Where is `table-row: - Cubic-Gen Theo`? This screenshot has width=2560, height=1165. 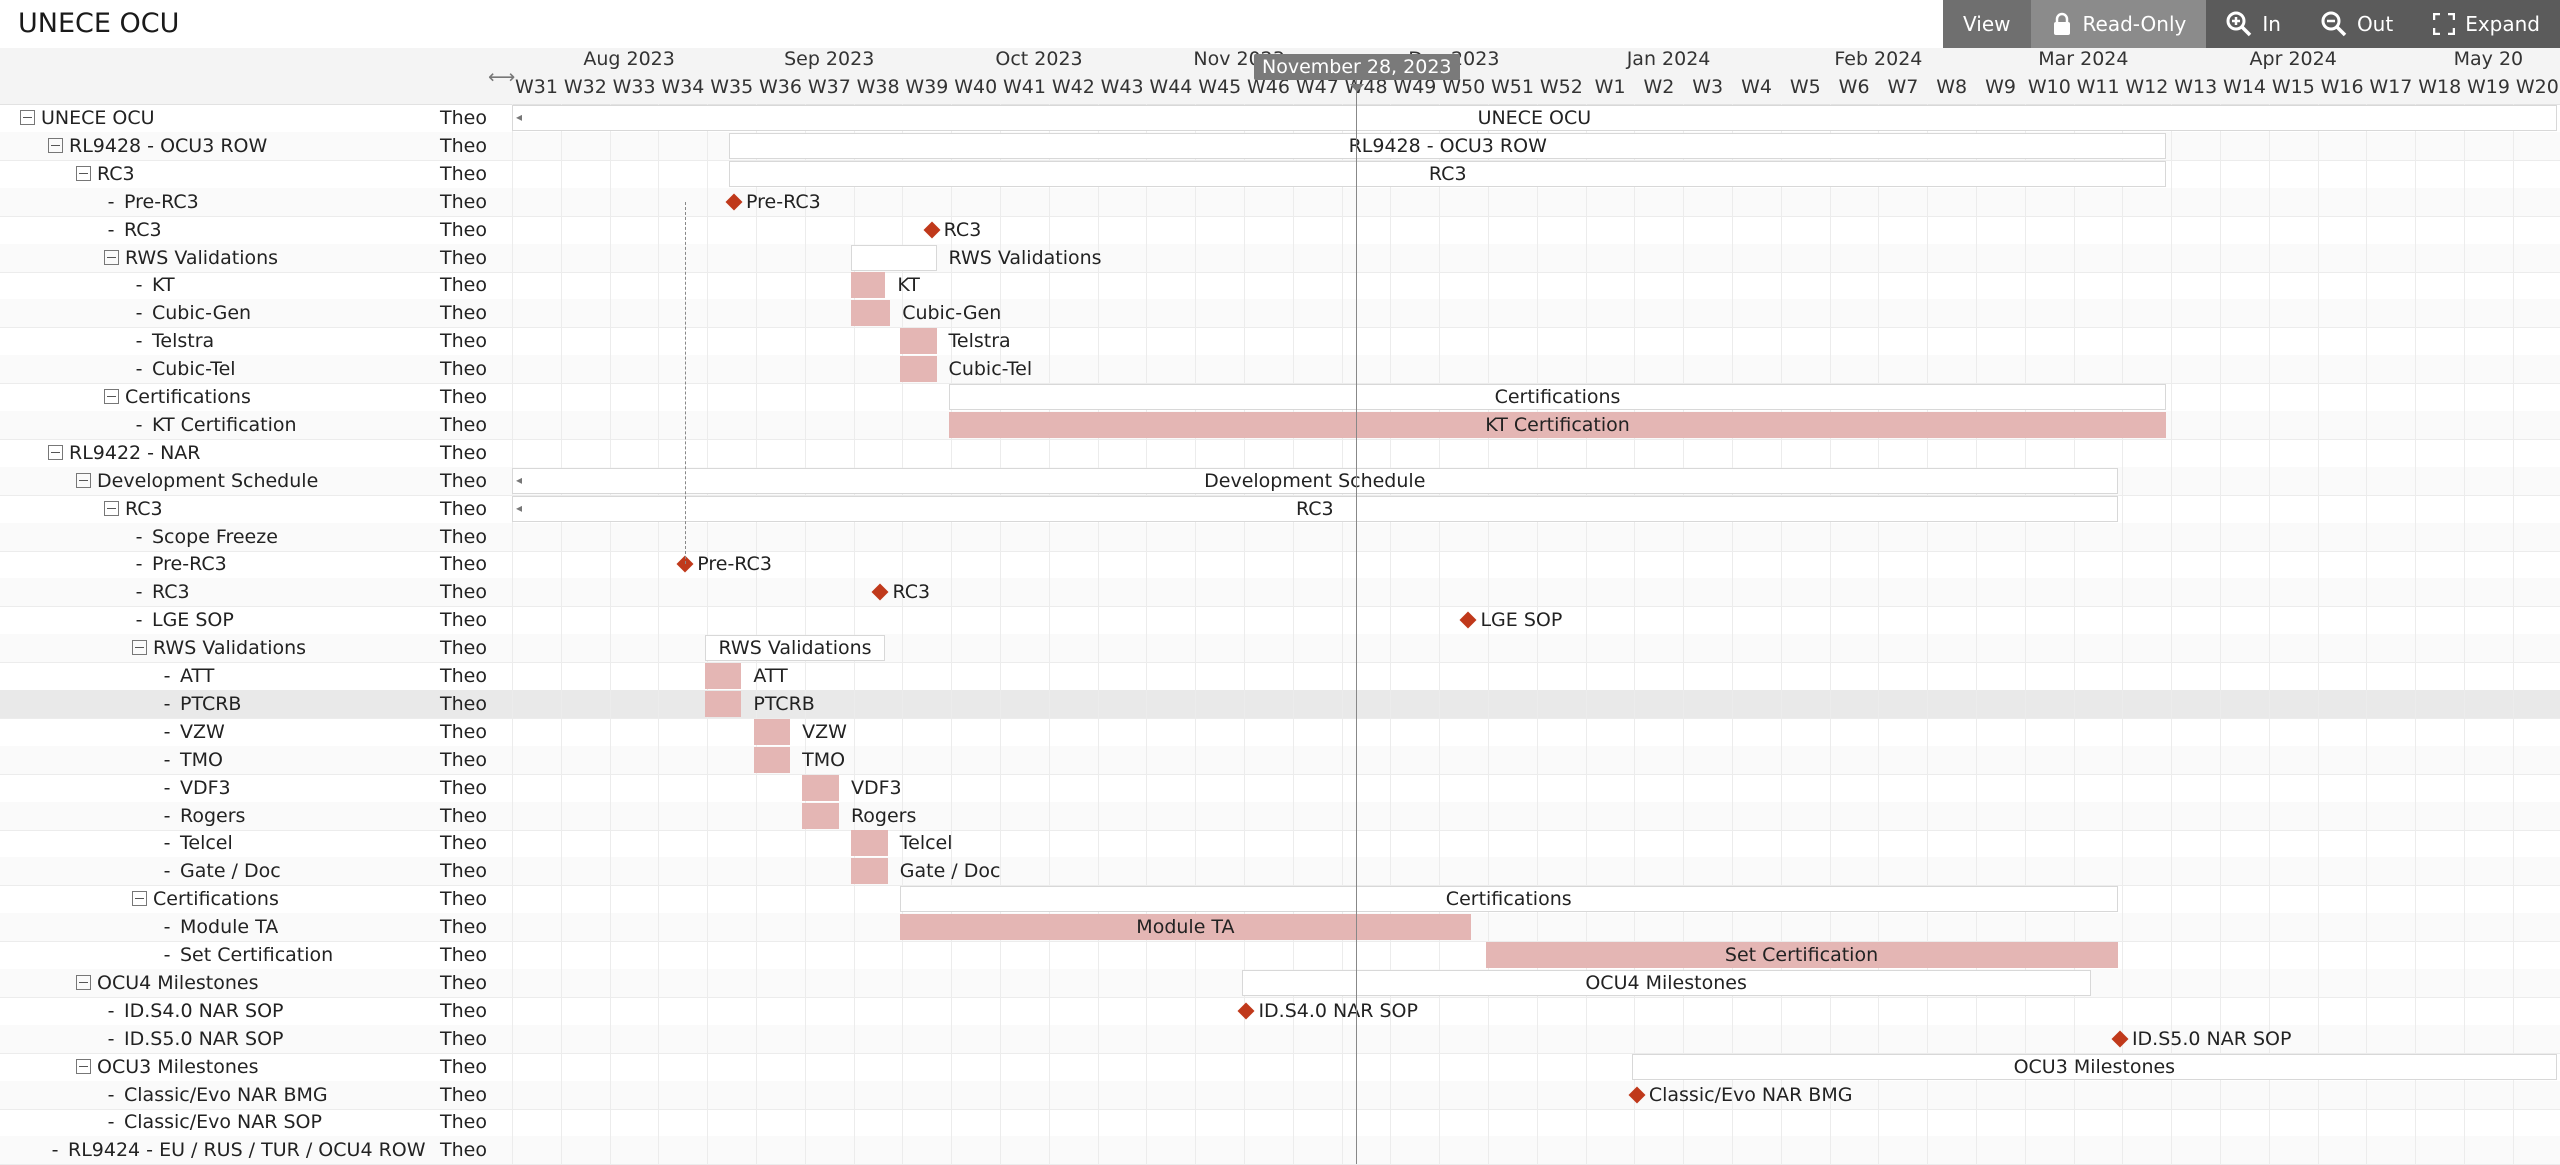 table-row: - Cubic-Gen Theo is located at coordinates (1280, 314).